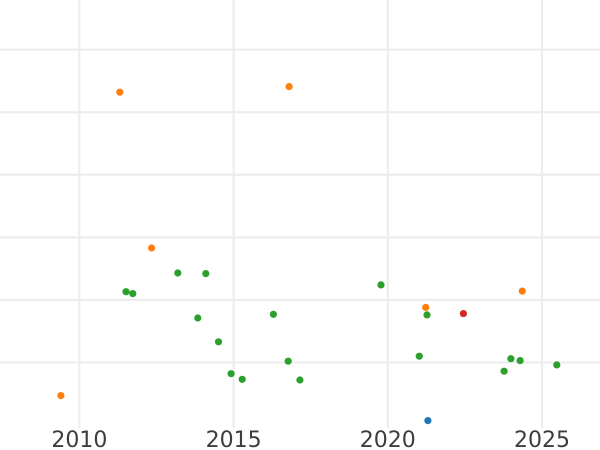  Describe the element at coordinates (79, 439) in the screenshot. I see `x-tick-label-2010: 2010` at that location.